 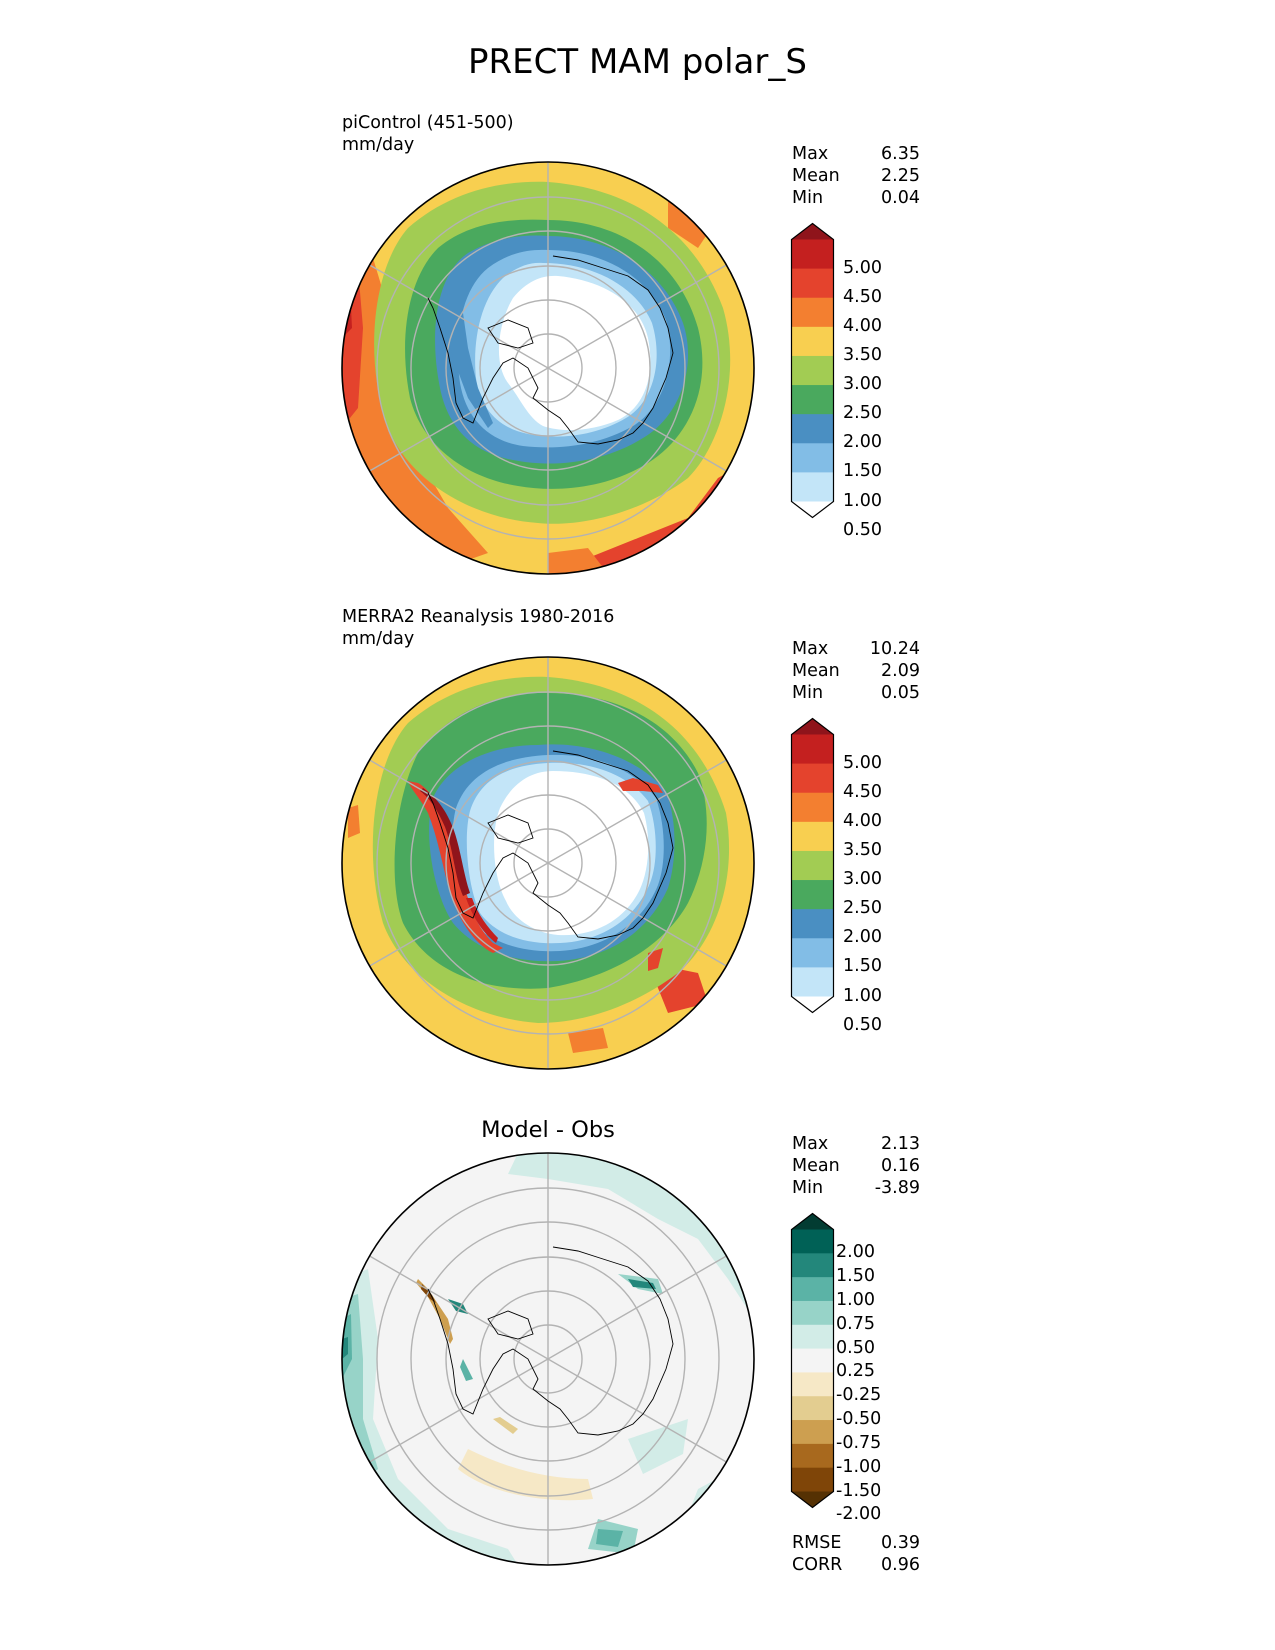 I want to click on diff-stats: Max 2.13 Mean 0.16 Min -3.89, so click(x=856, y=1166).